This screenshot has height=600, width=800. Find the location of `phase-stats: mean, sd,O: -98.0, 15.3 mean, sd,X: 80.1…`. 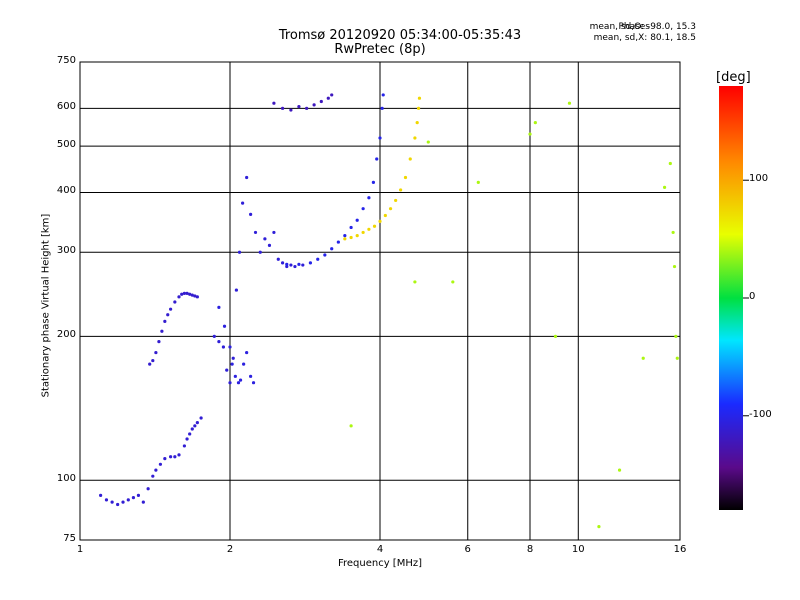

phase-stats: mean, sd,O: -98.0, 15.3 mean, sd,X: 80.1… is located at coordinates (643, 33).